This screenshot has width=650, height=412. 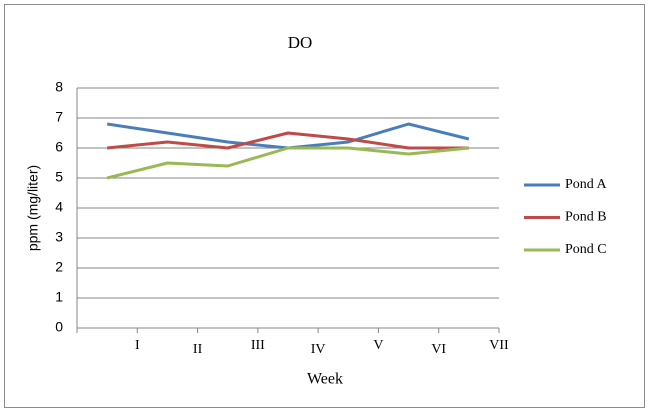 What do you see at coordinates (59, 87) in the screenshot?
I see `y-tick-label: 8` at bounding box center [59, 87].